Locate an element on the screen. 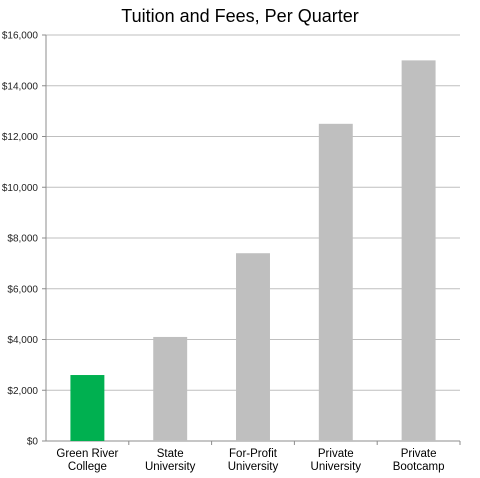  x-tick-label: Private University is located at coordinates (336, 460).